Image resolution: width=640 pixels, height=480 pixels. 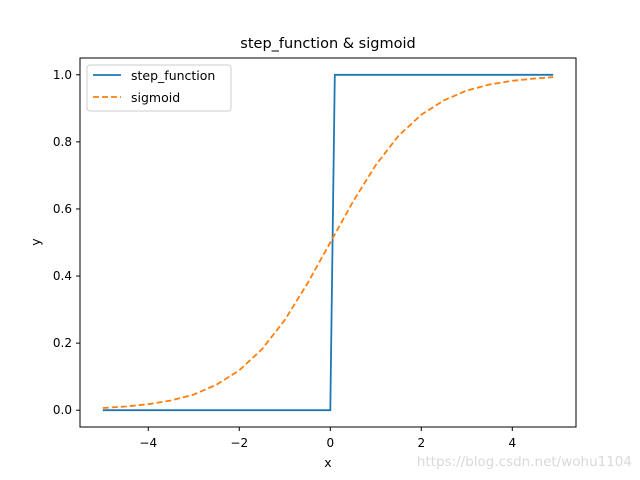 I want to click on legend: step_function sigmoid, so click(x=159, y=88).